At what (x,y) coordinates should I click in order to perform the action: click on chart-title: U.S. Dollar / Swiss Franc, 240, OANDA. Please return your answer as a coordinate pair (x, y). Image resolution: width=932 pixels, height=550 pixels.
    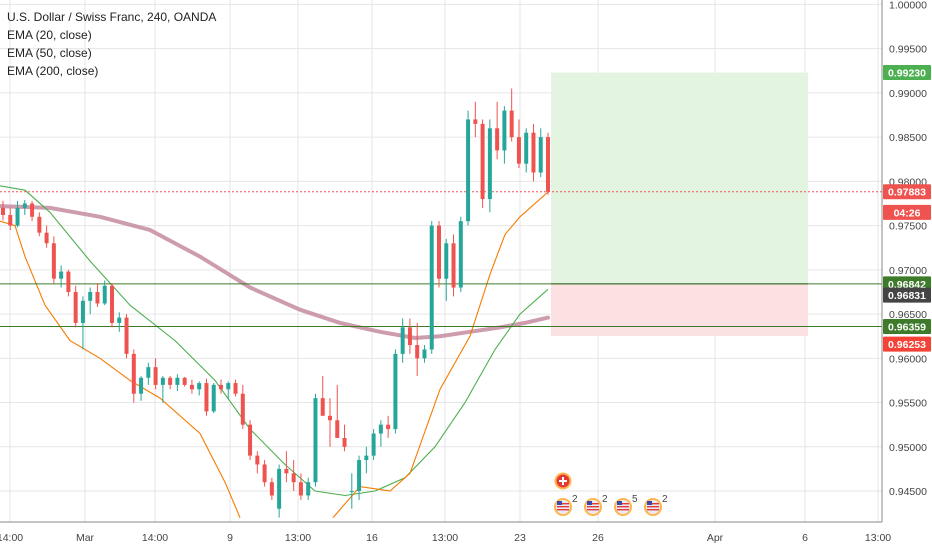
    Looking at the image, I should click on (112, 17).